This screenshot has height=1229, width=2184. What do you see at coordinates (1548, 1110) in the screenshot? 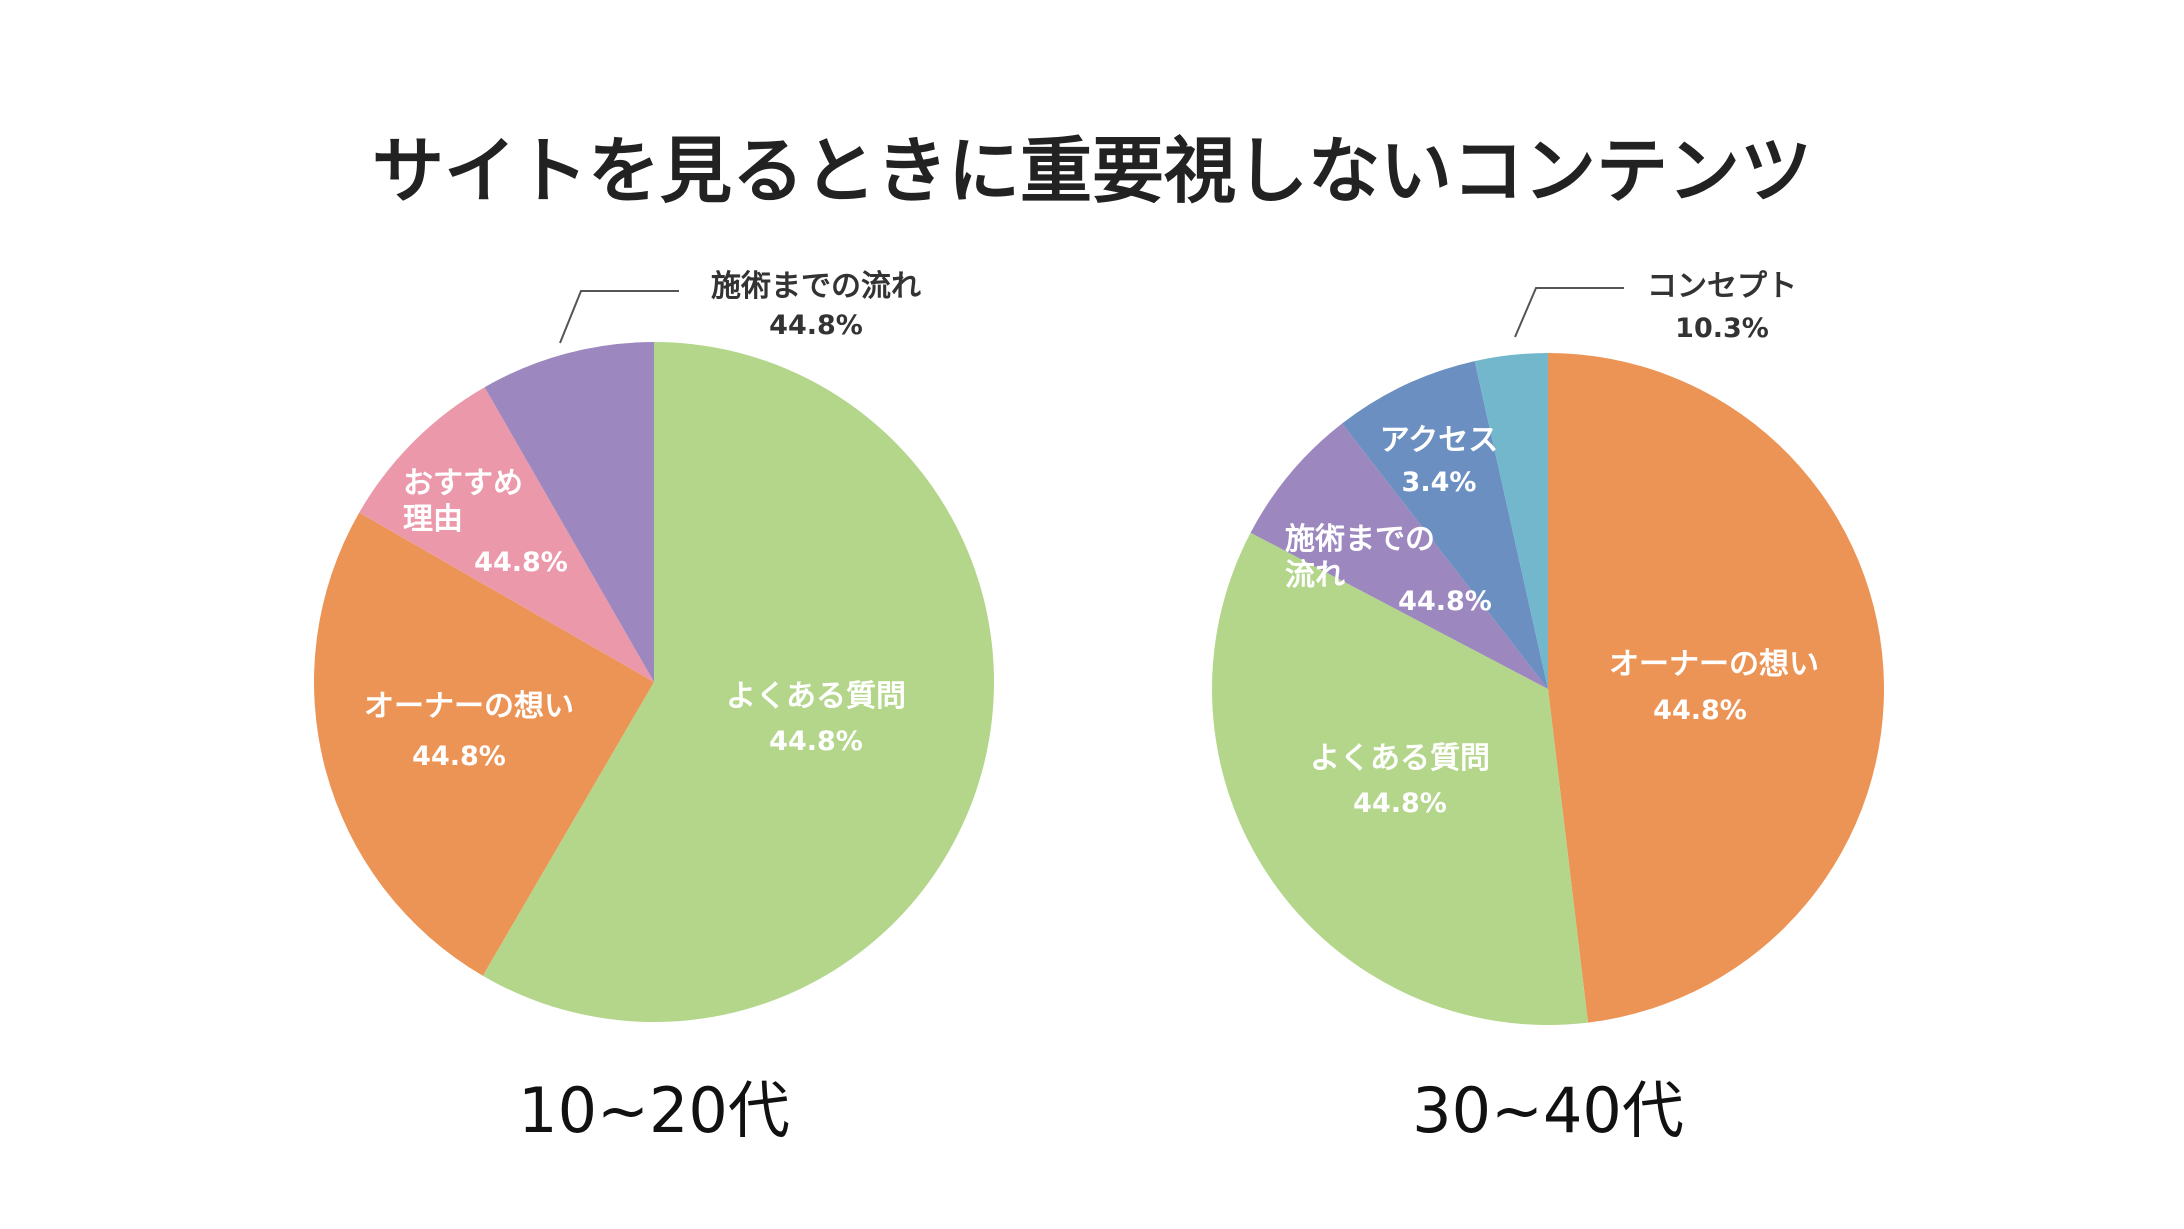
I see `chart-subtitle: 30~40代` at bounding box center [1548, 1110].